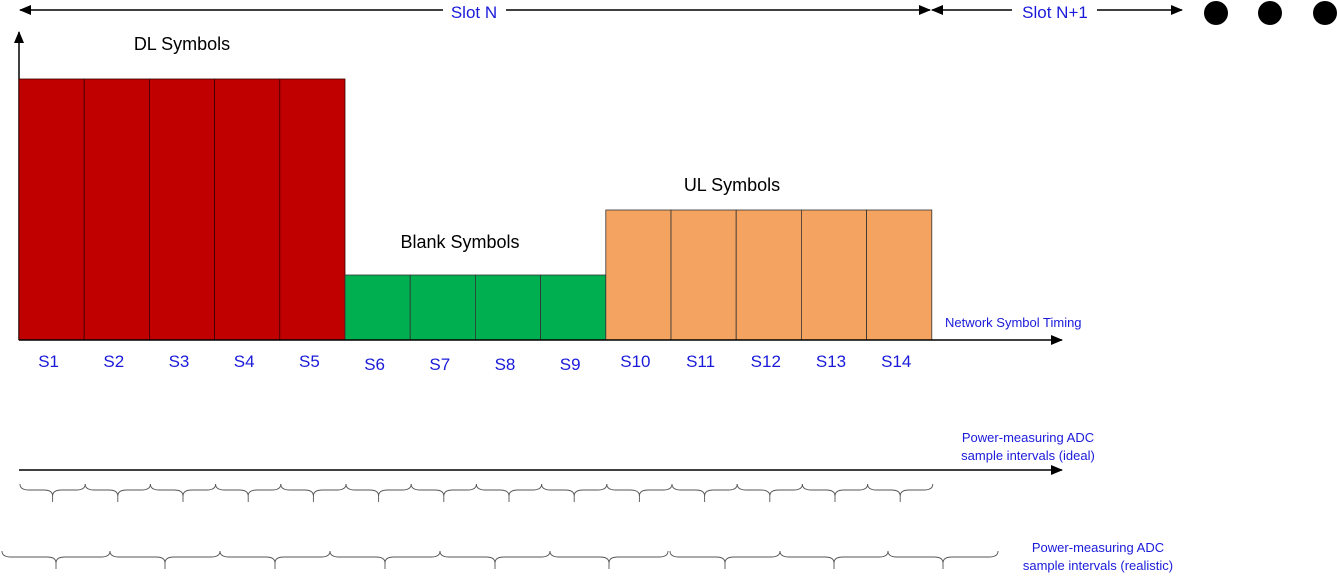  Describe the element at coordinates (834, 275) in the screenshot. I see `symbol-bar-s13` at that location.